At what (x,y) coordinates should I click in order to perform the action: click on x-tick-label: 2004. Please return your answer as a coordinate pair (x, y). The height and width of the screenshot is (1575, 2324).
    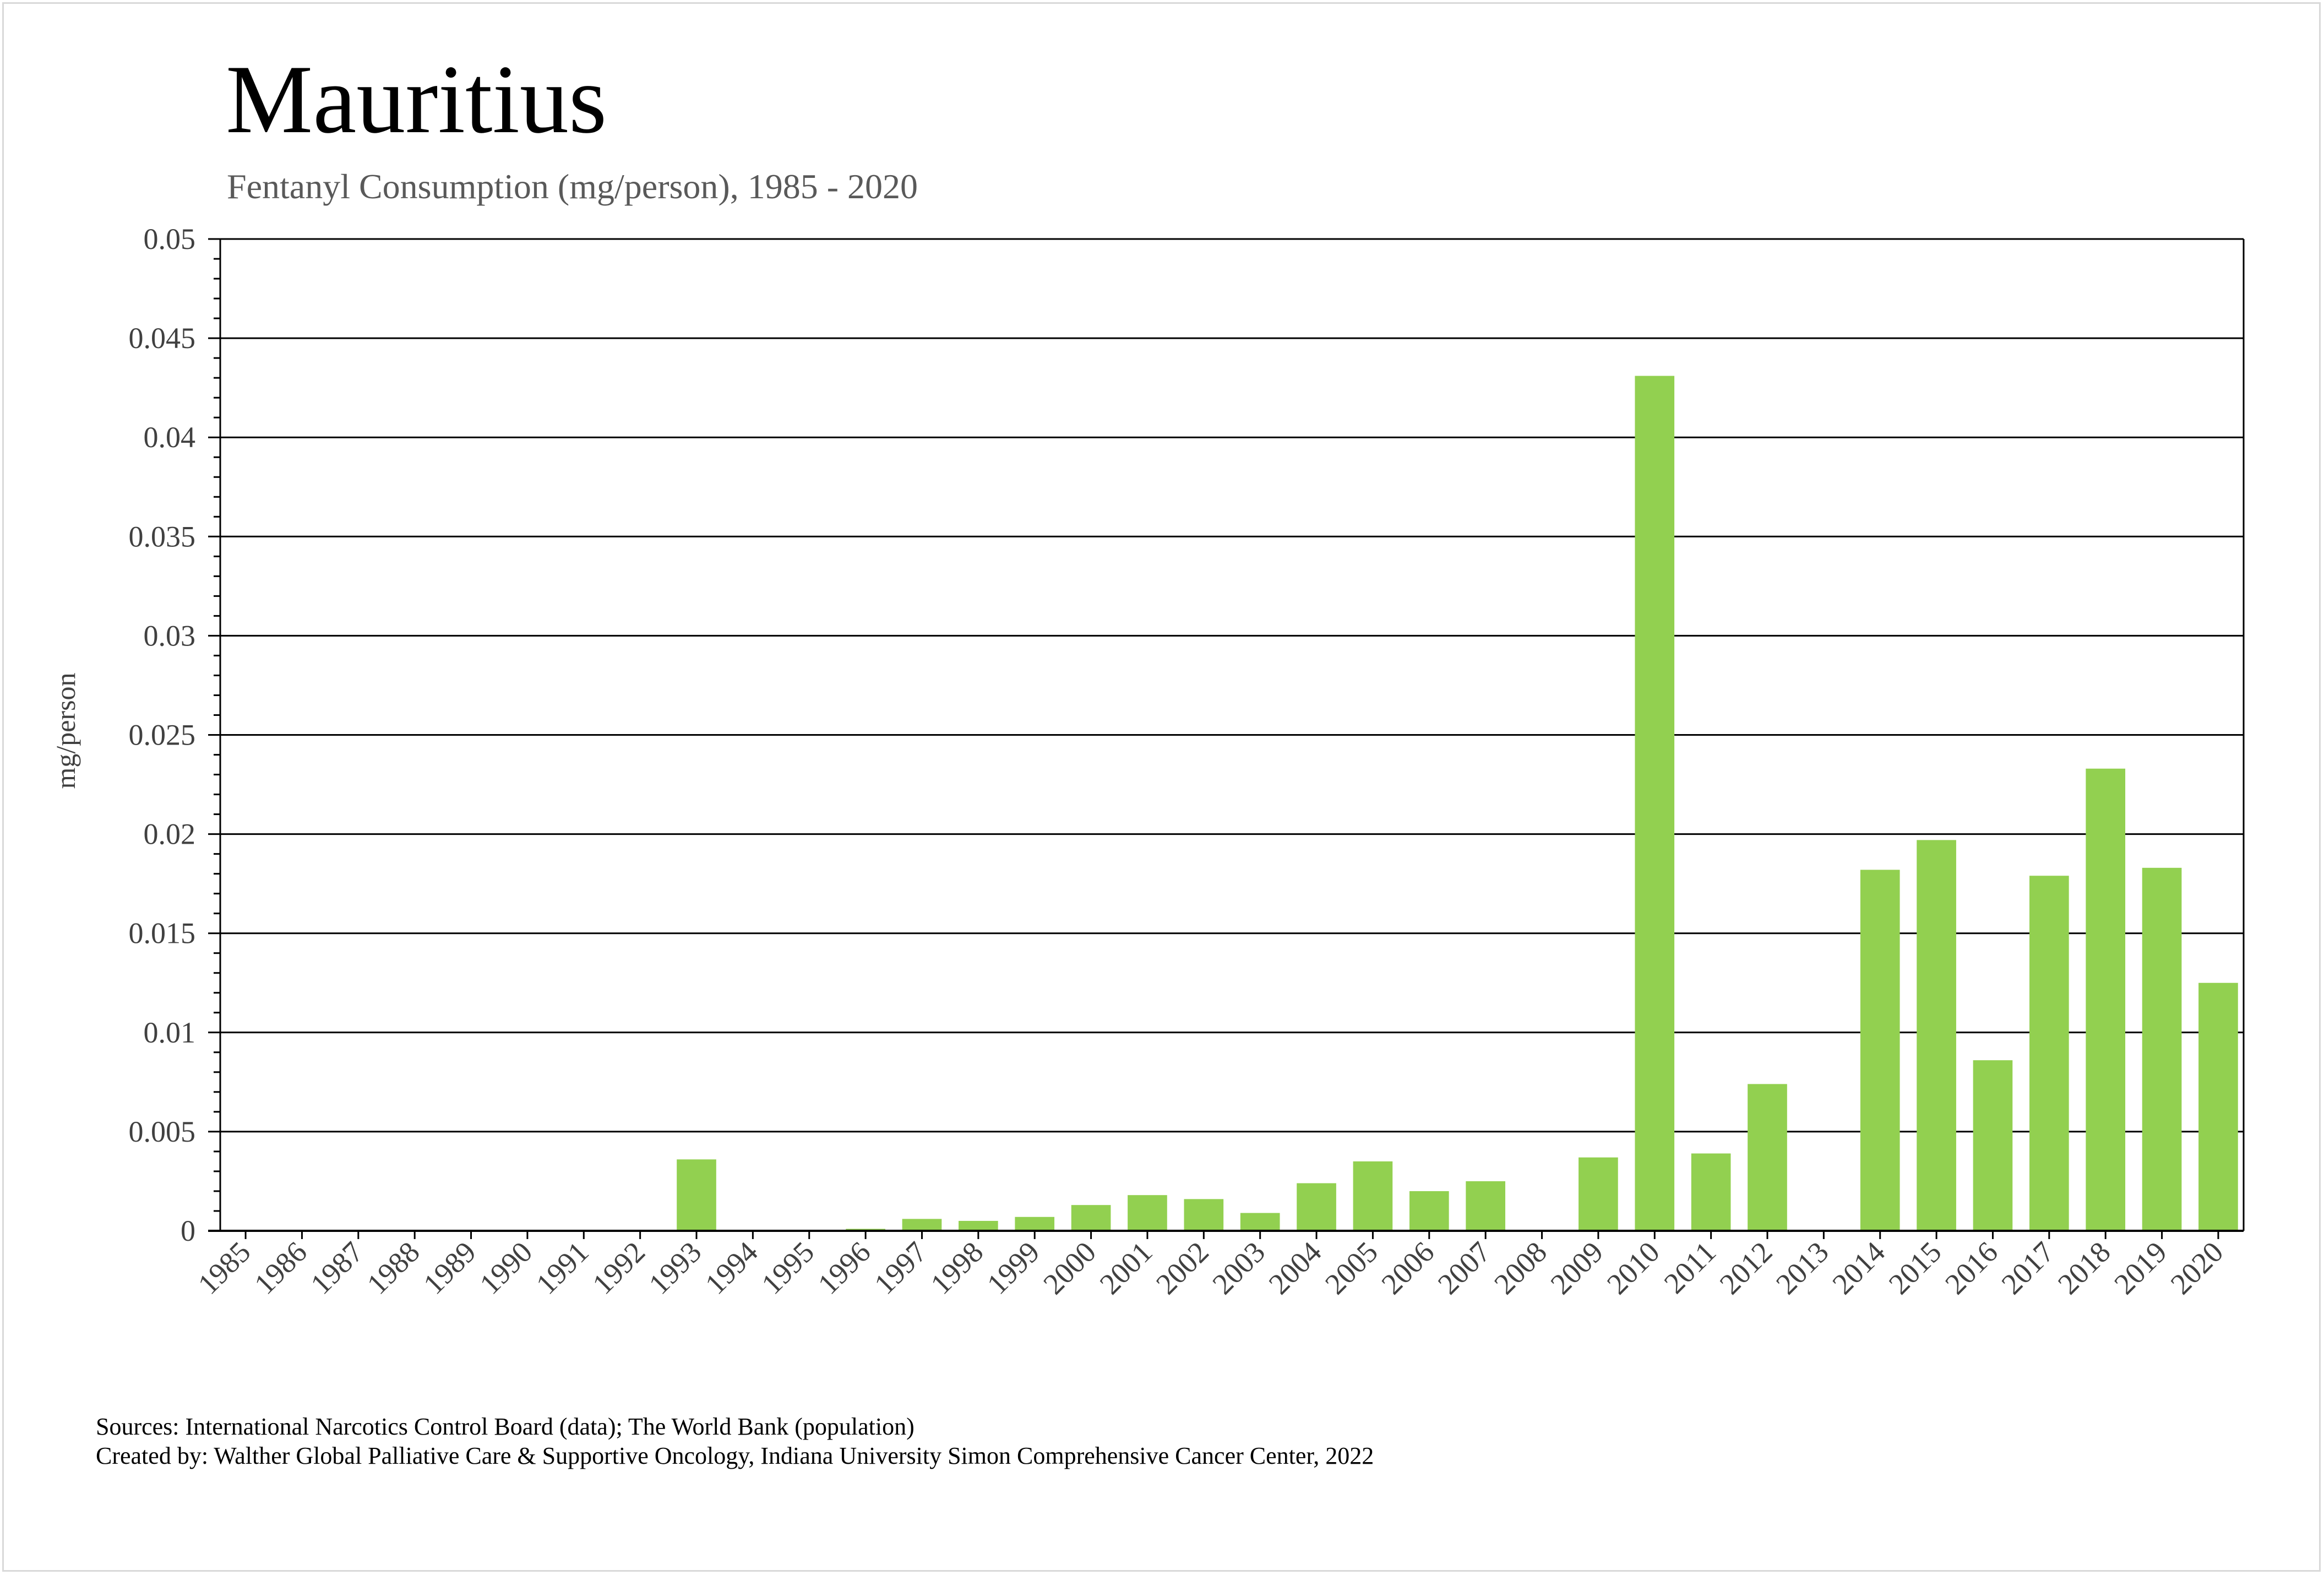
    Looking at the image, I should click on (1295, 1268).